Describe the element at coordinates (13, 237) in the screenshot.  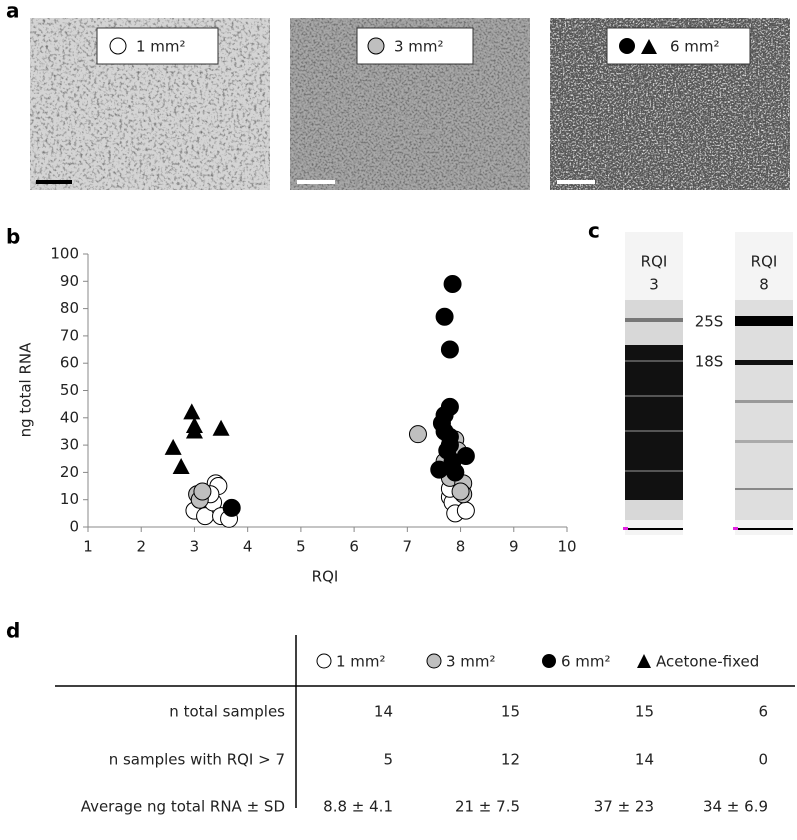
I see `panel-label: b` at that location.